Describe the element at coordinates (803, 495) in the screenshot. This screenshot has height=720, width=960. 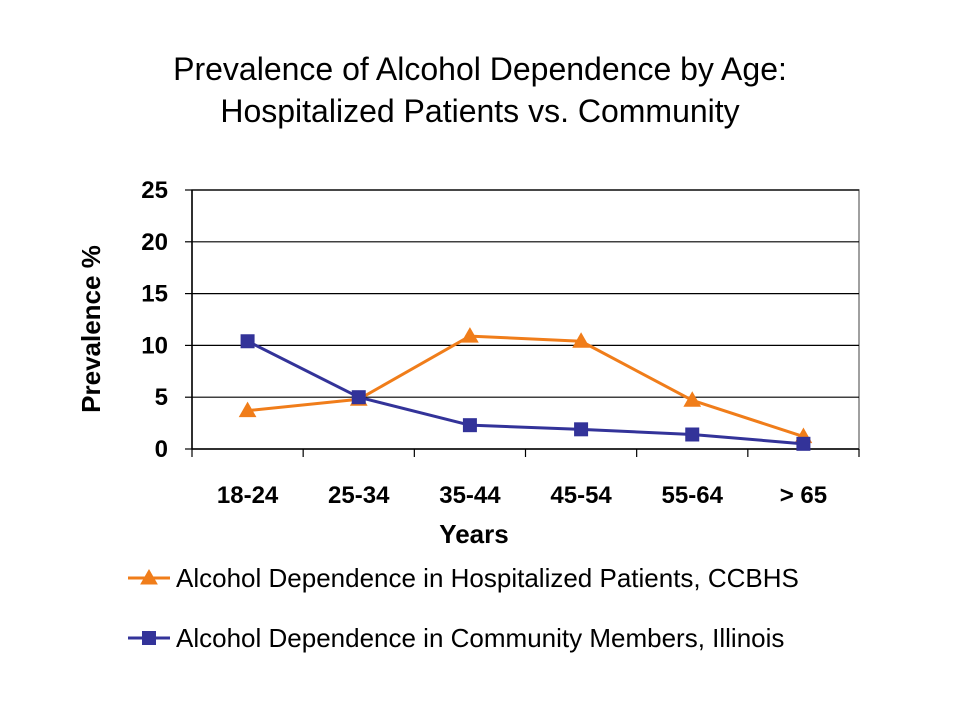
I see `x-tick-label: > 65` at that location.